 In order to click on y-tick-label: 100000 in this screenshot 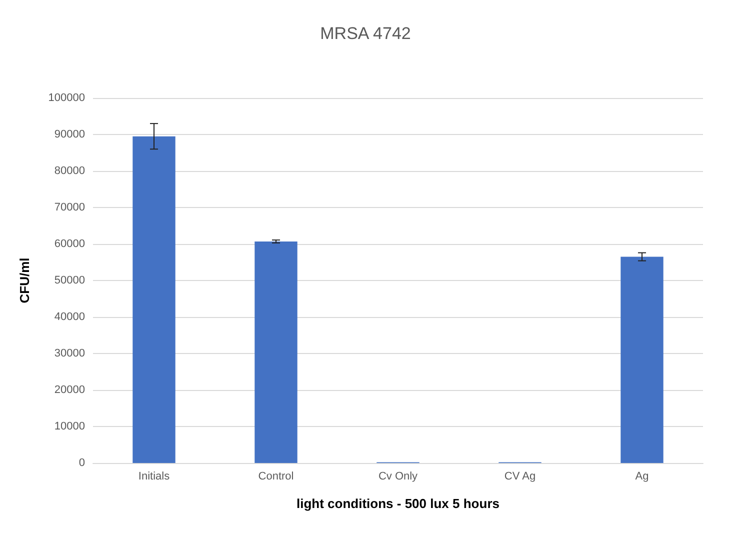, I will do `click(66, 98)`.